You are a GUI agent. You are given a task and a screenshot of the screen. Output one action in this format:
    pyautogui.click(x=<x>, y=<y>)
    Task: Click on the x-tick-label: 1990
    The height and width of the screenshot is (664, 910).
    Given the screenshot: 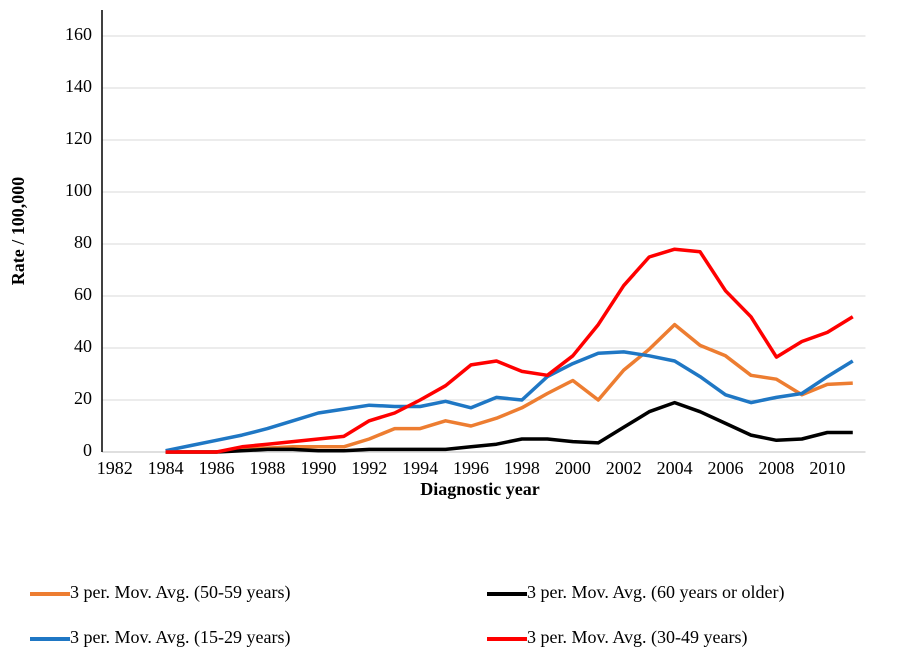 What is the action you would take?
    pyautogui.click(x=318, y=468)
    